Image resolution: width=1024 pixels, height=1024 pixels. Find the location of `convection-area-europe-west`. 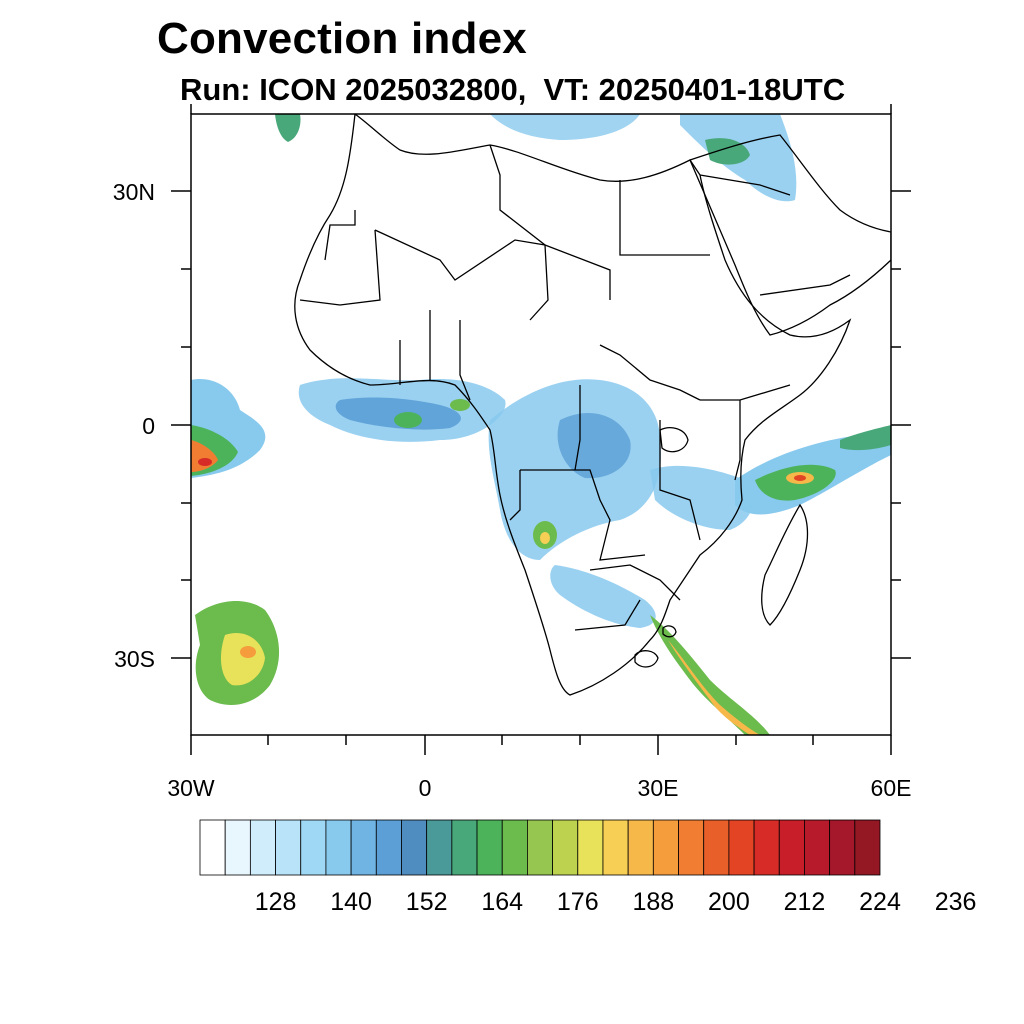

convection-area-europe-west is located at coordinates (288, 128).